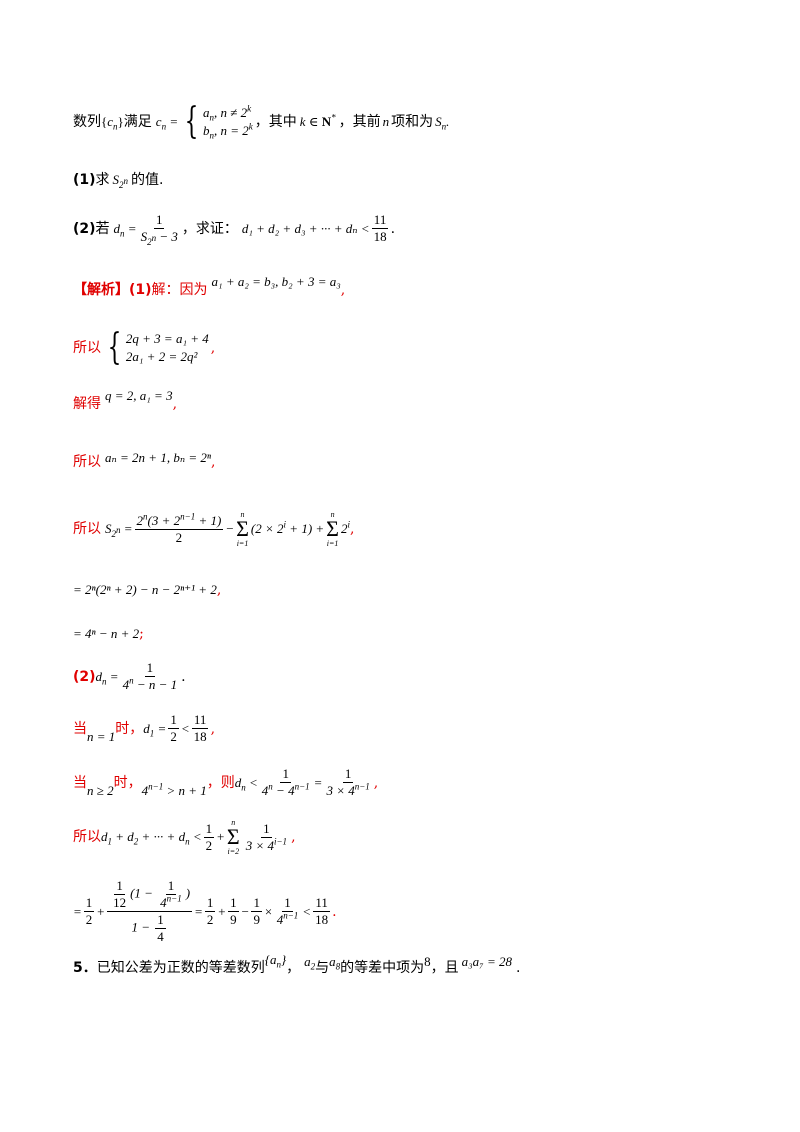  Describe the element at coordinates (151, 838) in the screenshot. I see `d-sum: d1 + d2 + ··· + dn <` at that location.